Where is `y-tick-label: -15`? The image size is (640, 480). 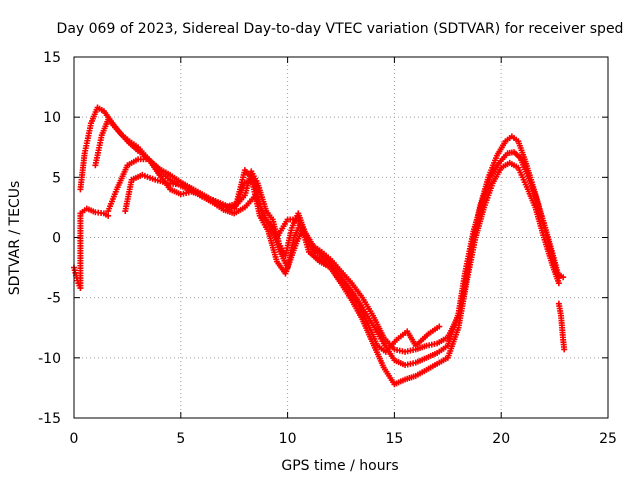 y-tick-label: -15 is located at coordinates (49, 419).